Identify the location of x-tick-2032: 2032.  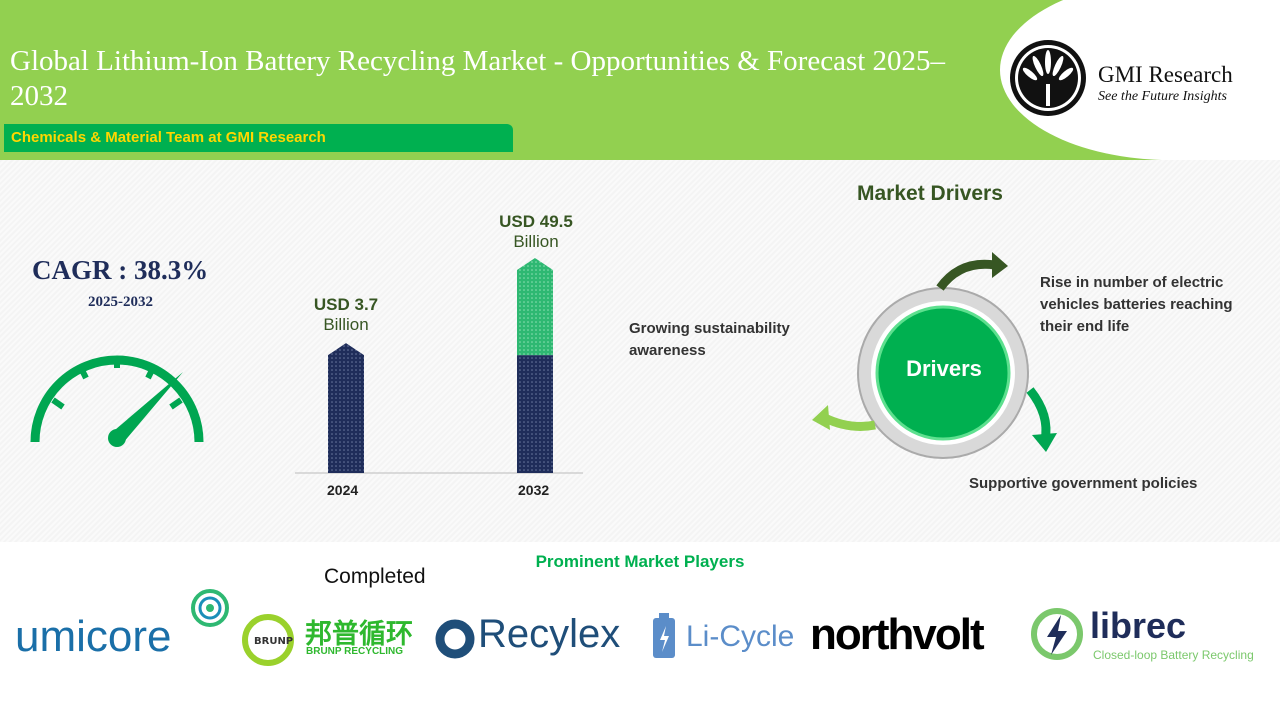
(534, 490).